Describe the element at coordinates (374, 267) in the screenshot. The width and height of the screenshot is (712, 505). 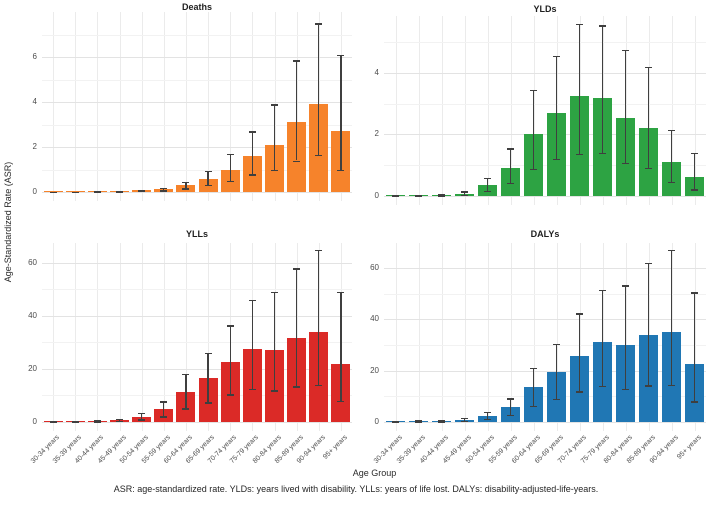
I see `y-tick-label: 60` at that location.